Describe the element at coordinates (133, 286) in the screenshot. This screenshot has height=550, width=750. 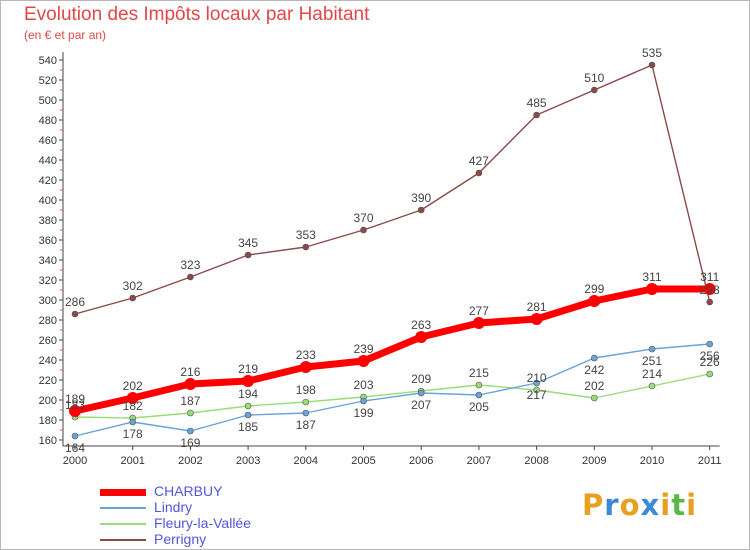
I see `data-label-perrigny: 302` at that location.